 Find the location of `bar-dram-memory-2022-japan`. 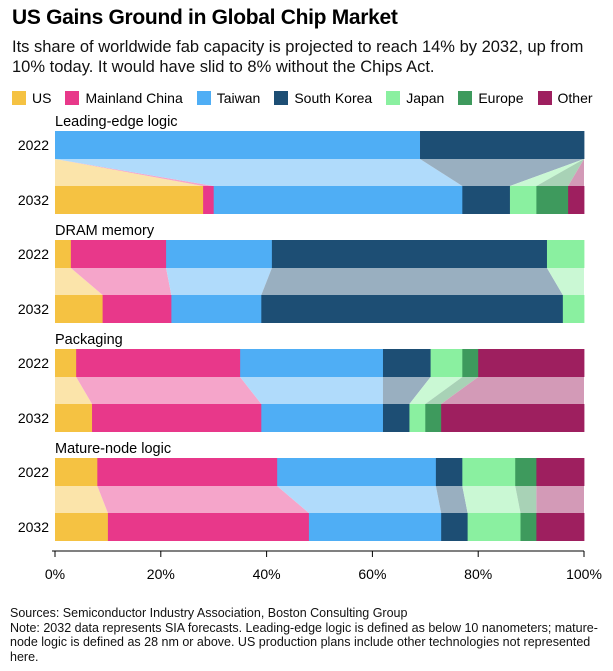

bar-dram-memory-2022-japan is located at coordinates (565, 254).